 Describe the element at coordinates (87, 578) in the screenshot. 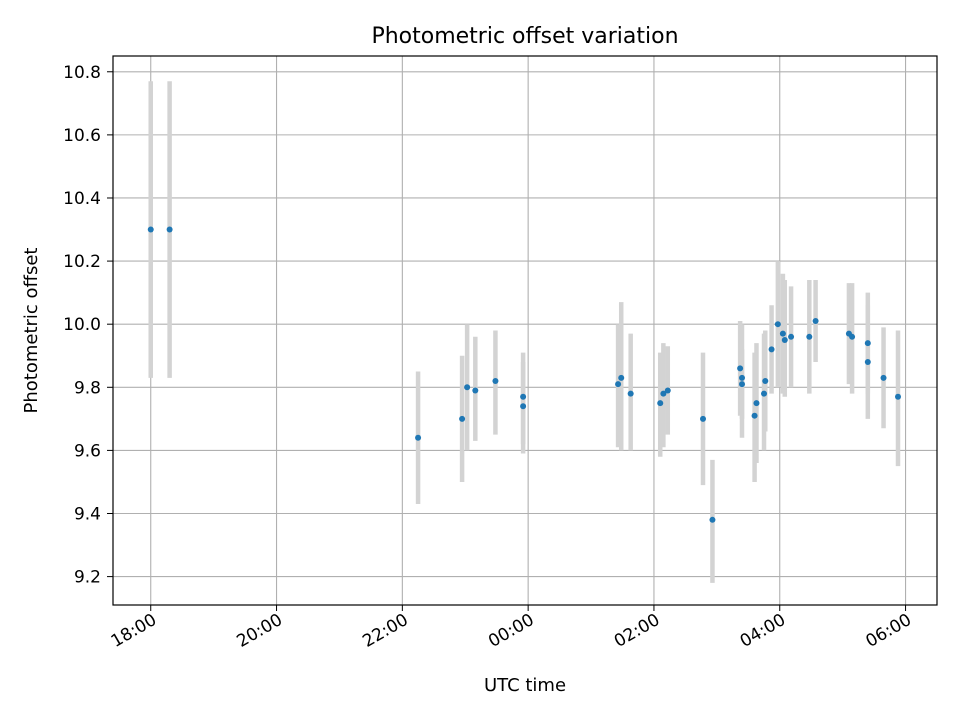

I see `y-tick-label: 9.2` at that location.